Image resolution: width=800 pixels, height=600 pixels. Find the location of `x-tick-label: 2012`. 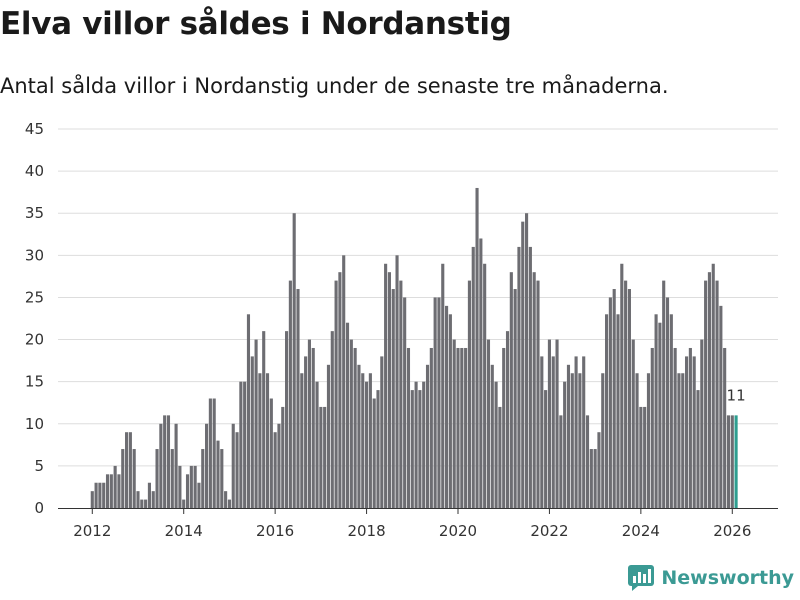

x-tick-label: 2012 is located at coordinates (92, 531).